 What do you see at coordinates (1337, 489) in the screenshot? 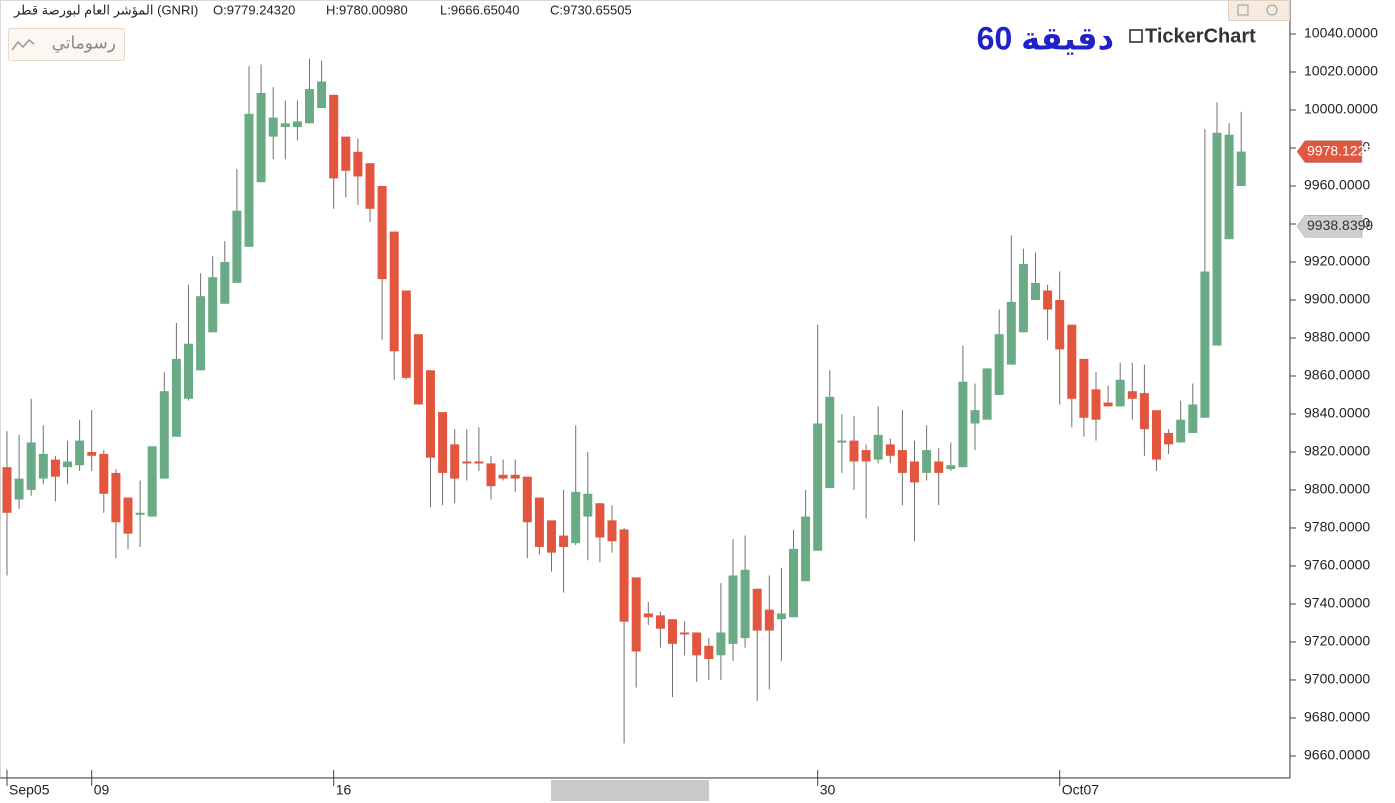
I see `y-tick-label: 9800.0000` at bounding box center [1337, 489].